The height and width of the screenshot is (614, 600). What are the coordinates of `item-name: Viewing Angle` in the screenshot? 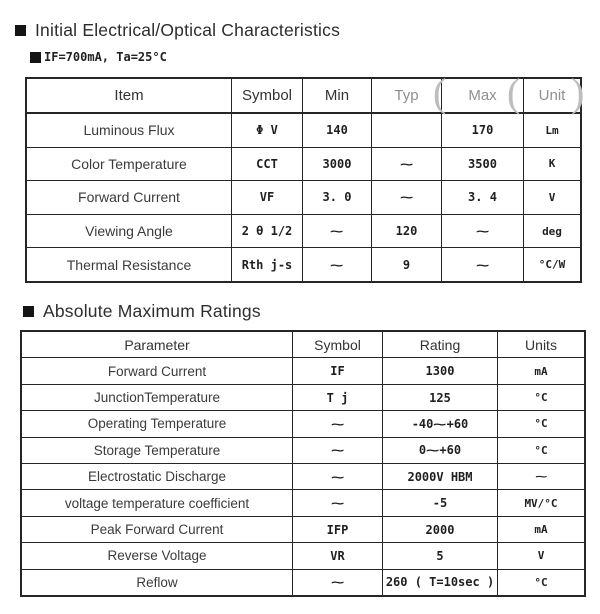 It's located at (129, 231).